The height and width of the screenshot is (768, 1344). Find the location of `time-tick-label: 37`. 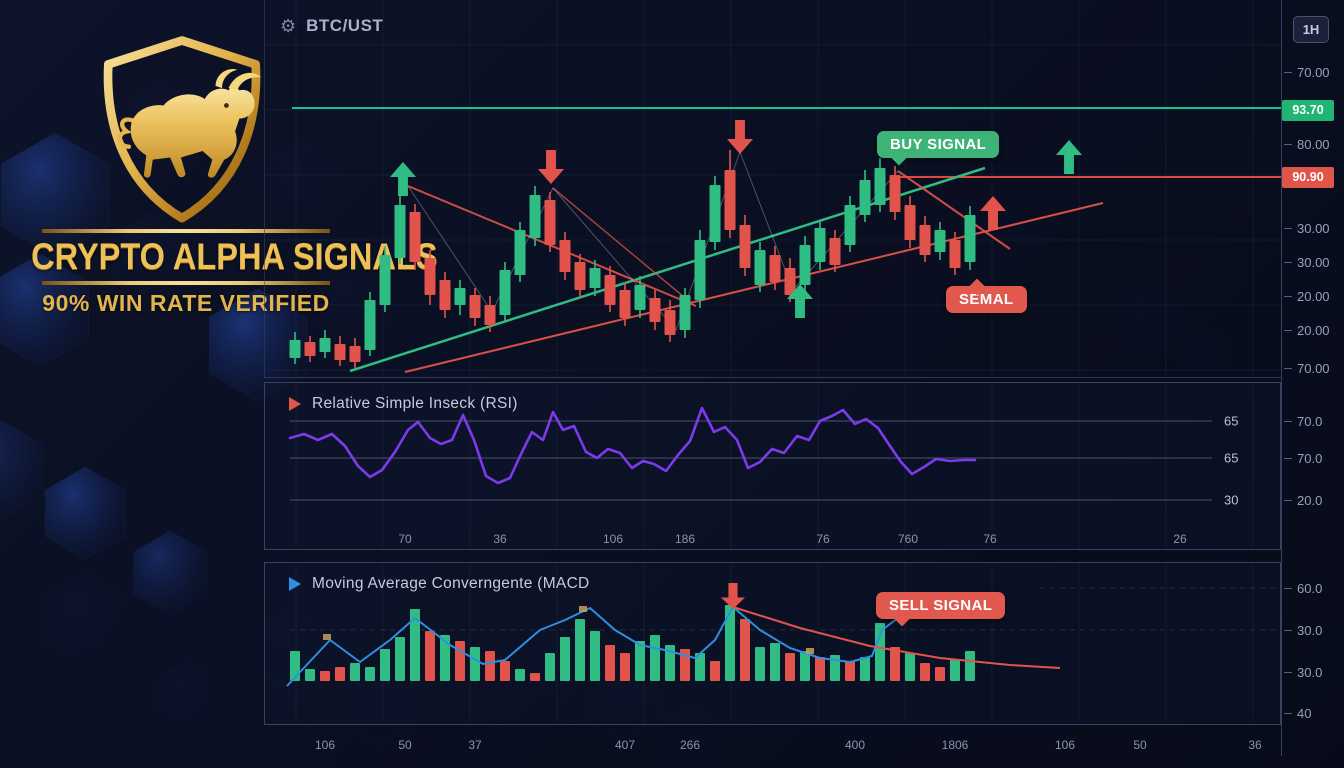

time-tick-label: 37 is located at coordinates (475, 745).